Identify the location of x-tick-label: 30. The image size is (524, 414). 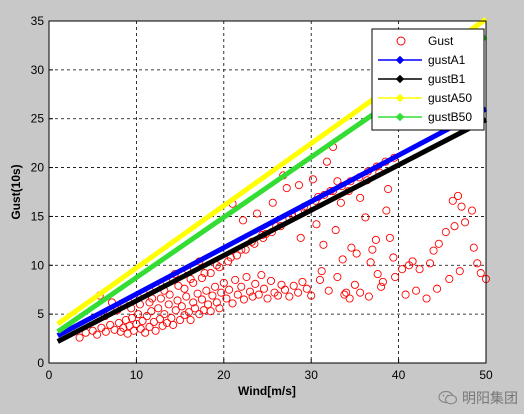
(312, 375).